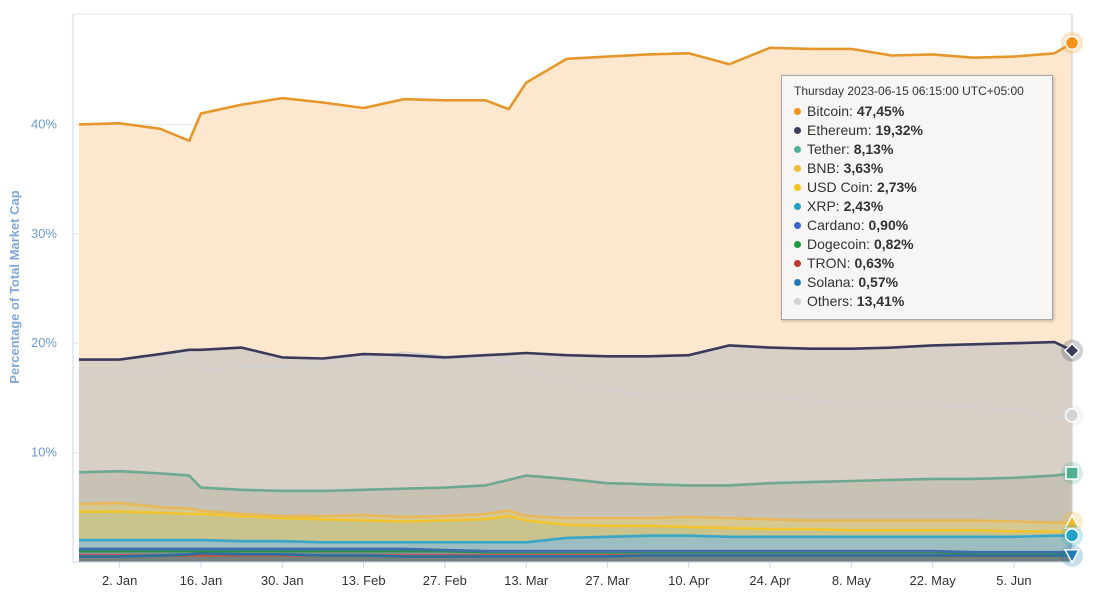 The image size is (1100, 598). What do you see at coordinates (933, 580) in the screenshot?
I see `x-tick-label: 22. May` at bounding box center [933, 580].